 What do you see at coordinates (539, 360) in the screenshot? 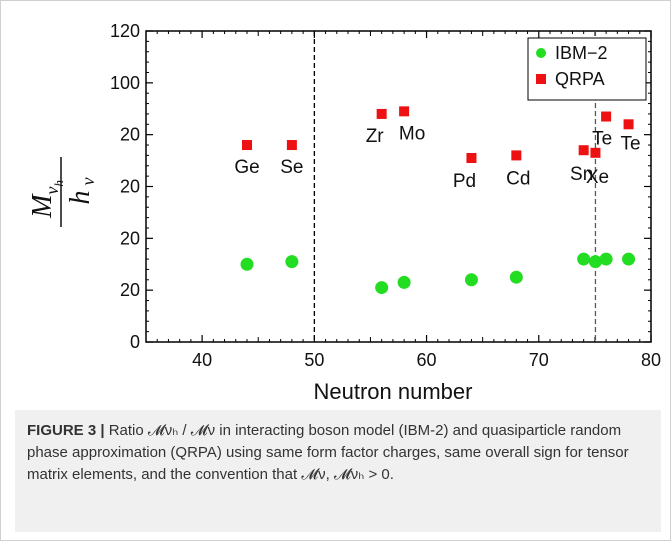
I see `x-tick-label: 70` at bounding box center [539, 360].